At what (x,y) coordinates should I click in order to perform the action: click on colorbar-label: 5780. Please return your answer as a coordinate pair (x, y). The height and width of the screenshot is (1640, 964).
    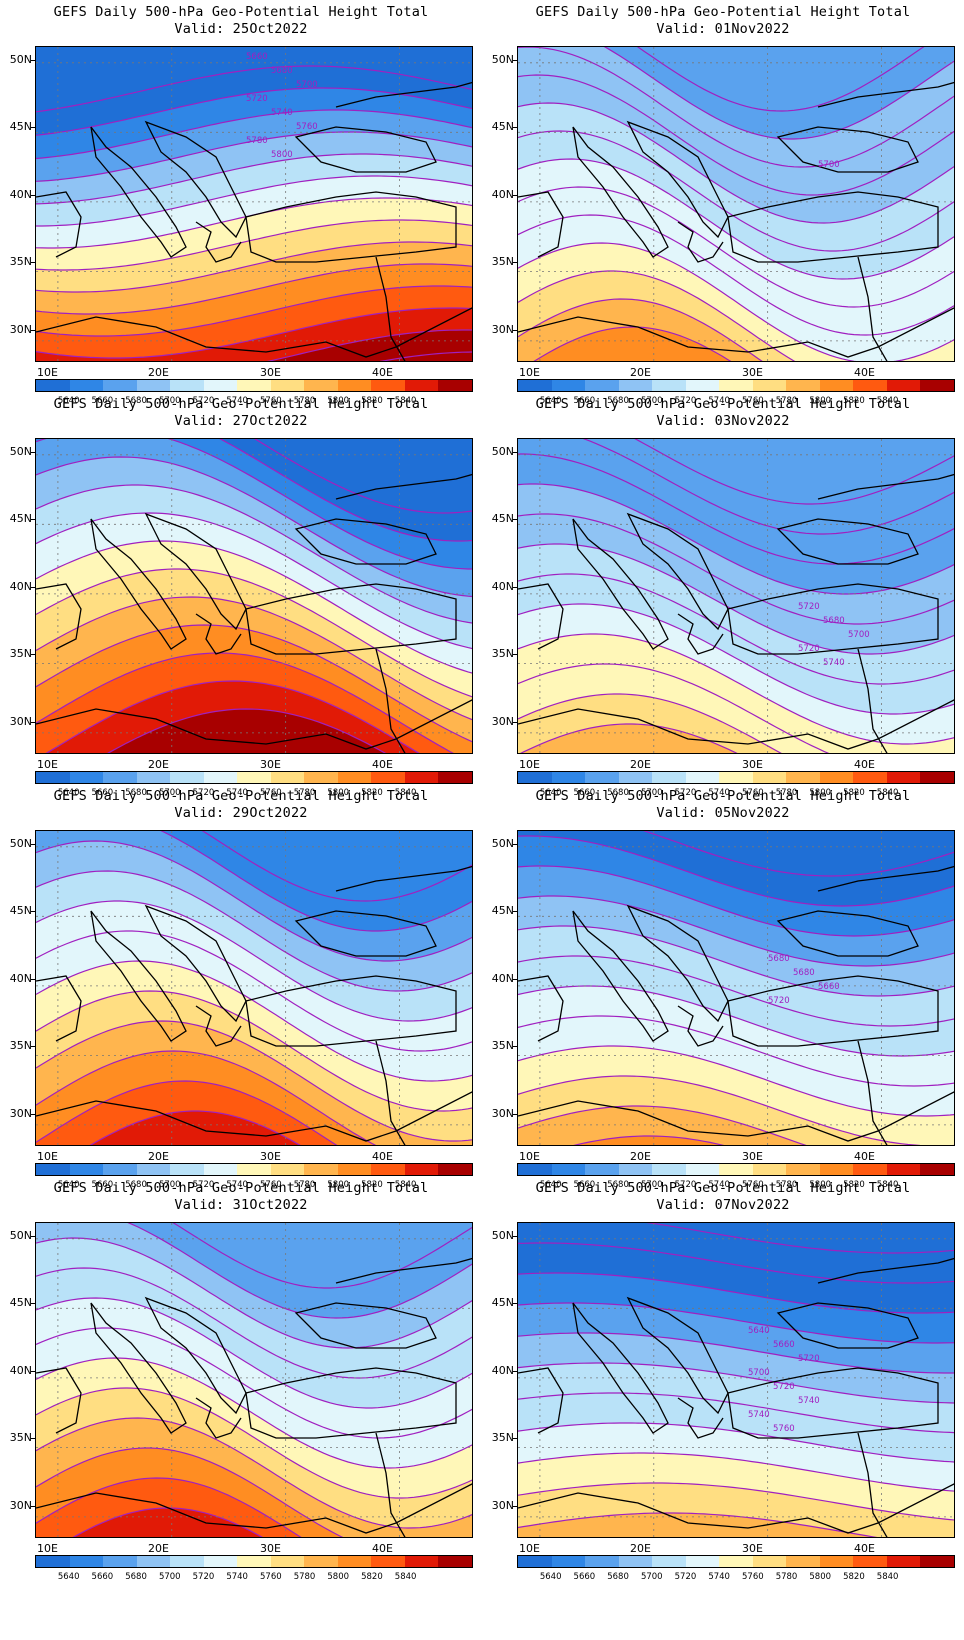
    Looking at the image, I should click on (304, 1577).